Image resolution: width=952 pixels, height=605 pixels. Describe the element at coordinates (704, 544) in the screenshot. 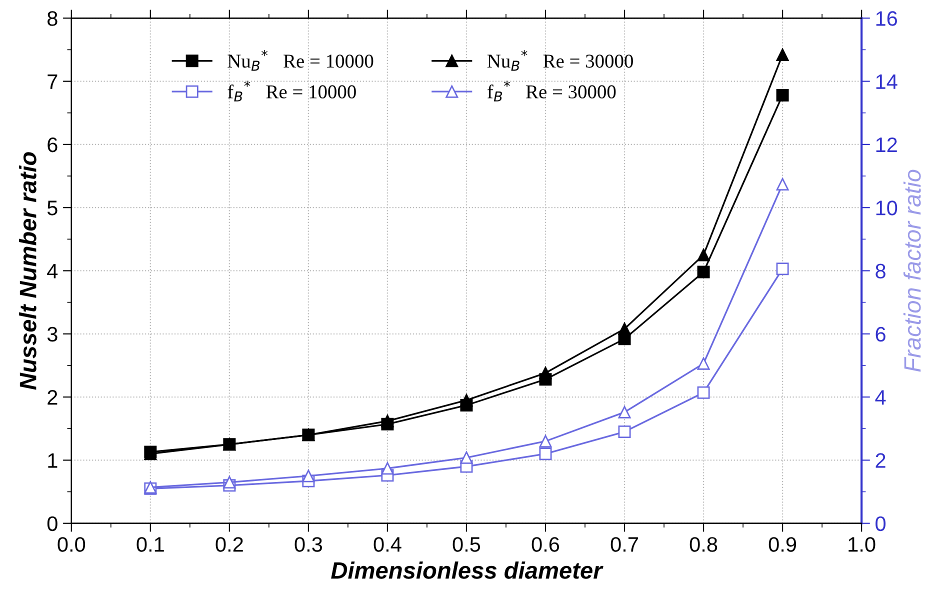

I see `x-tick-label: 0.8` at that location.